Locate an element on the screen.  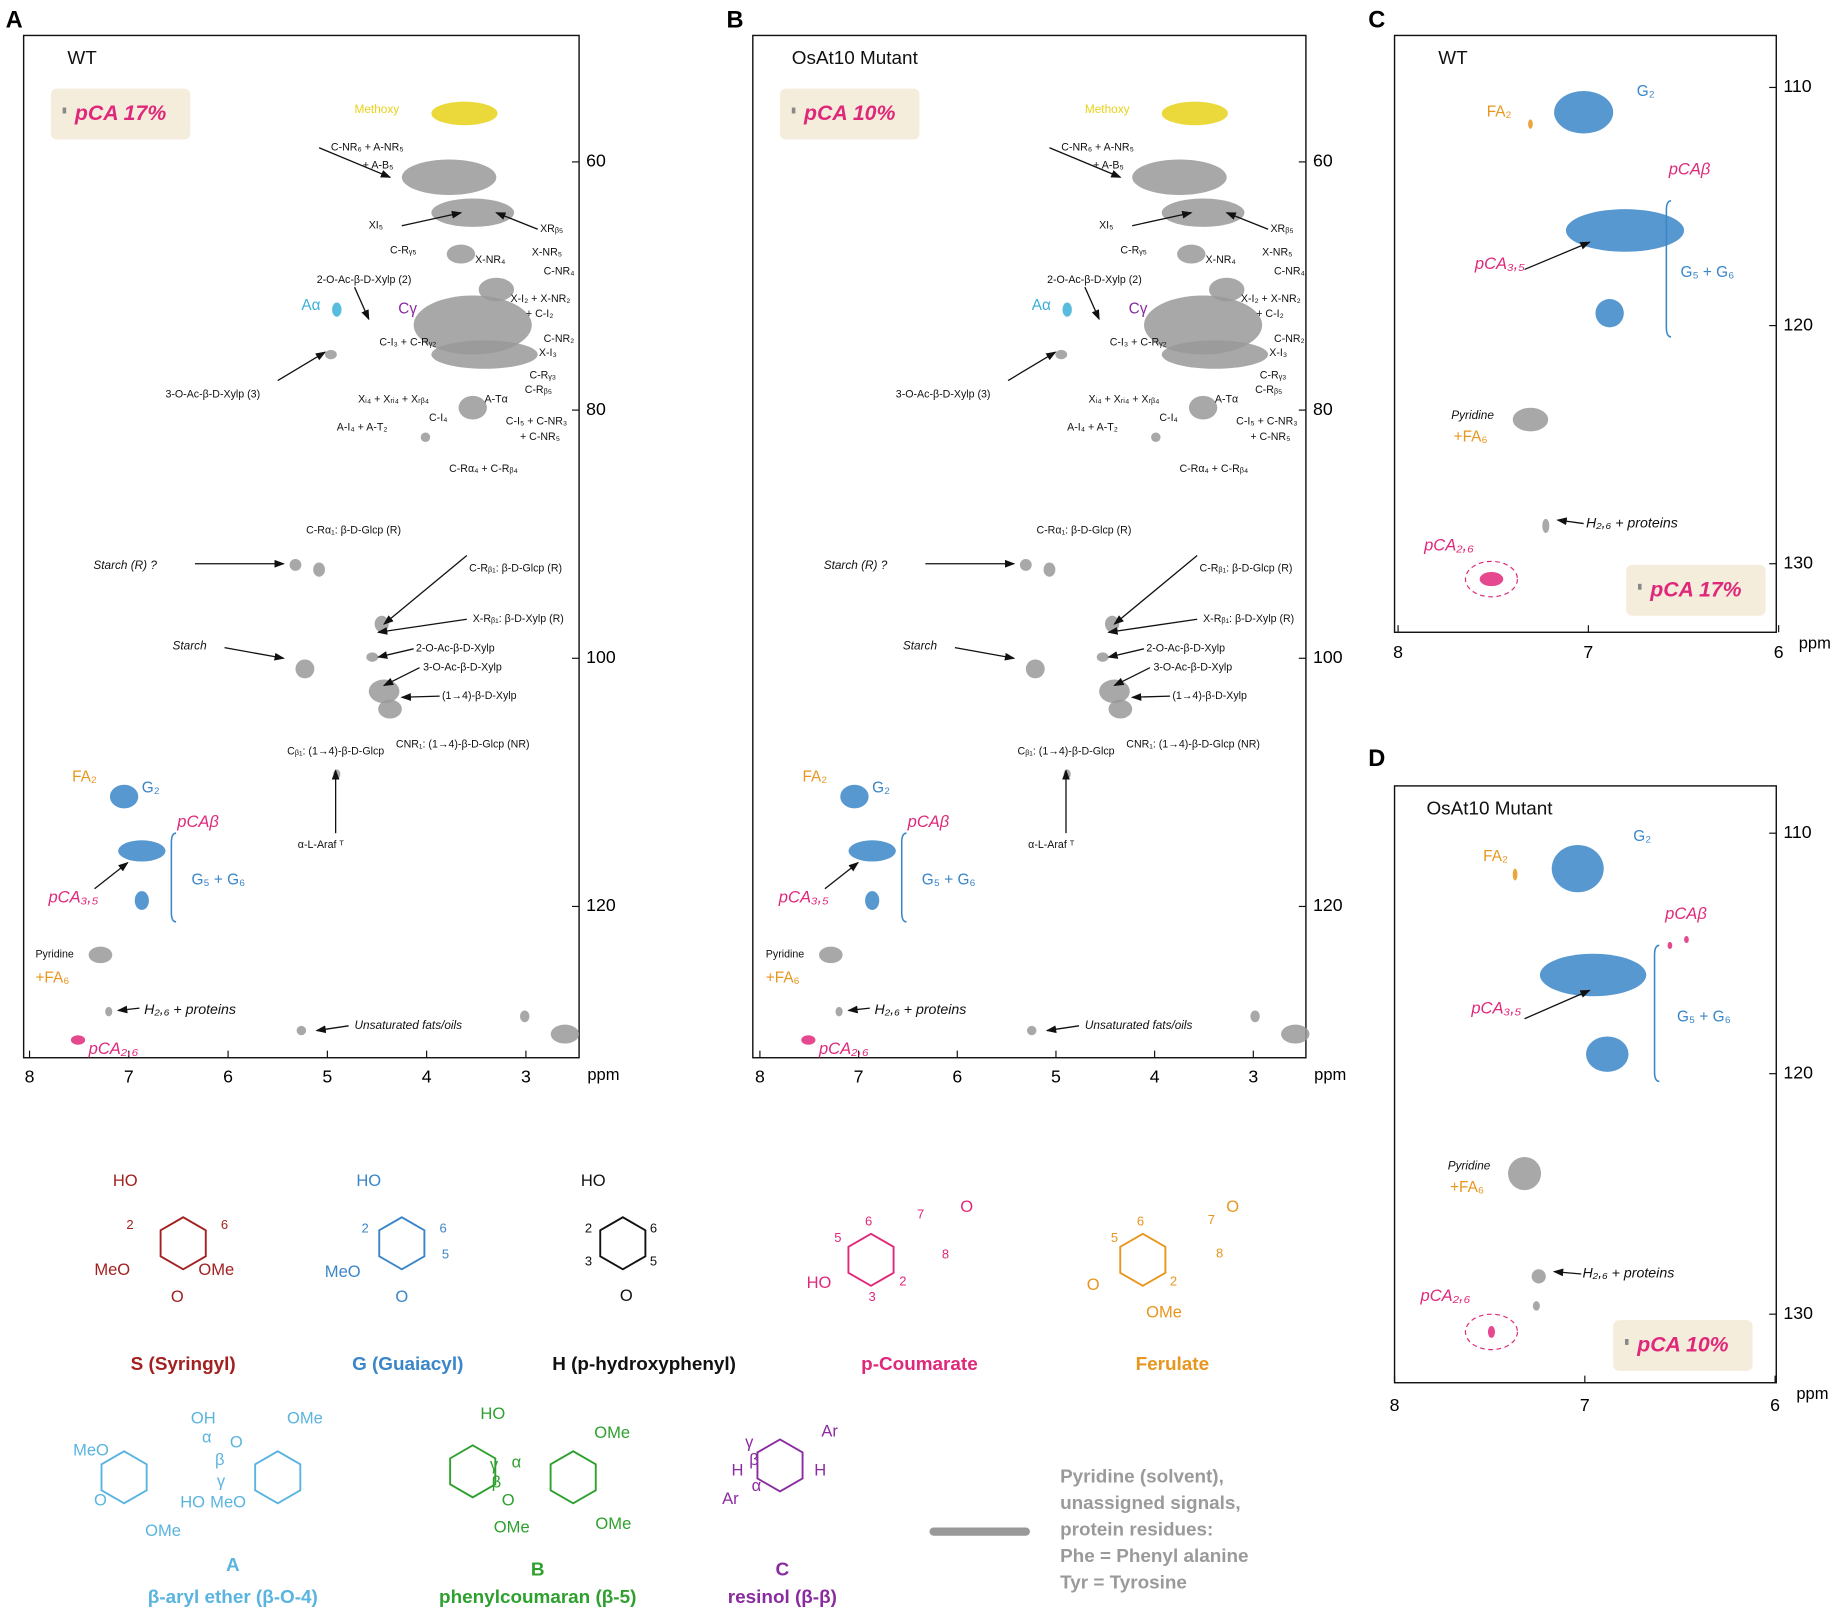
peak-label: 3-O-Ac-β-D-Xylp is located at coordinates (462, 668).